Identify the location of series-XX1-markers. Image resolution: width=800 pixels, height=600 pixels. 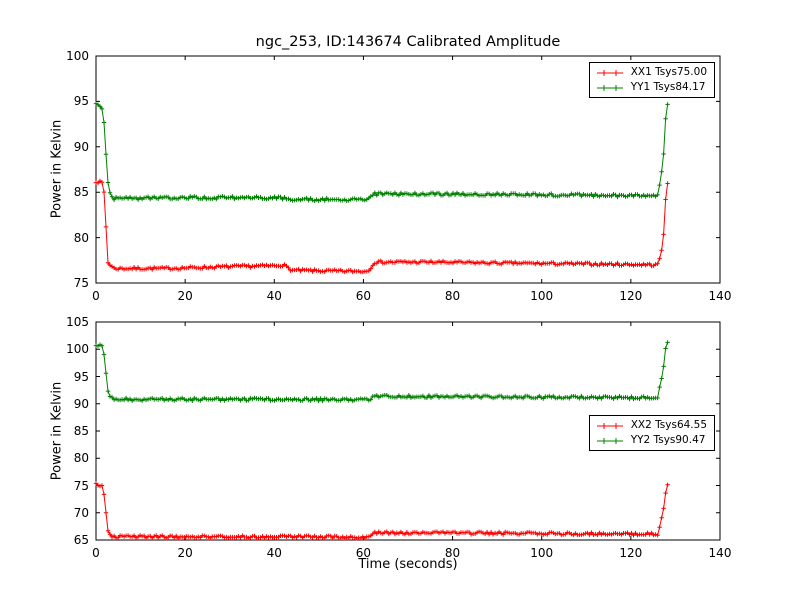
(381, 226).